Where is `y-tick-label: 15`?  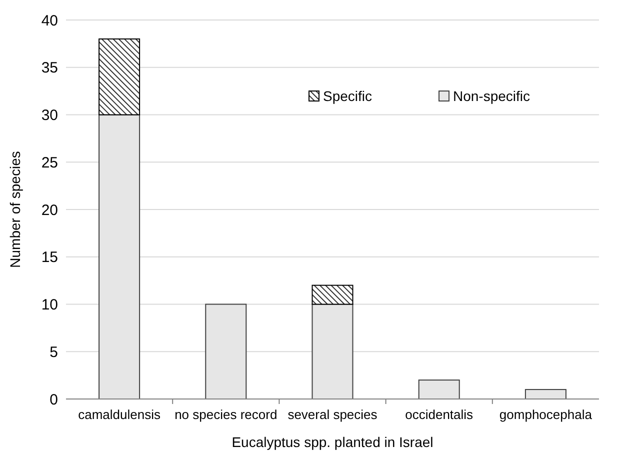 y-tick-label: 15 is located at coordinates (49, 257).